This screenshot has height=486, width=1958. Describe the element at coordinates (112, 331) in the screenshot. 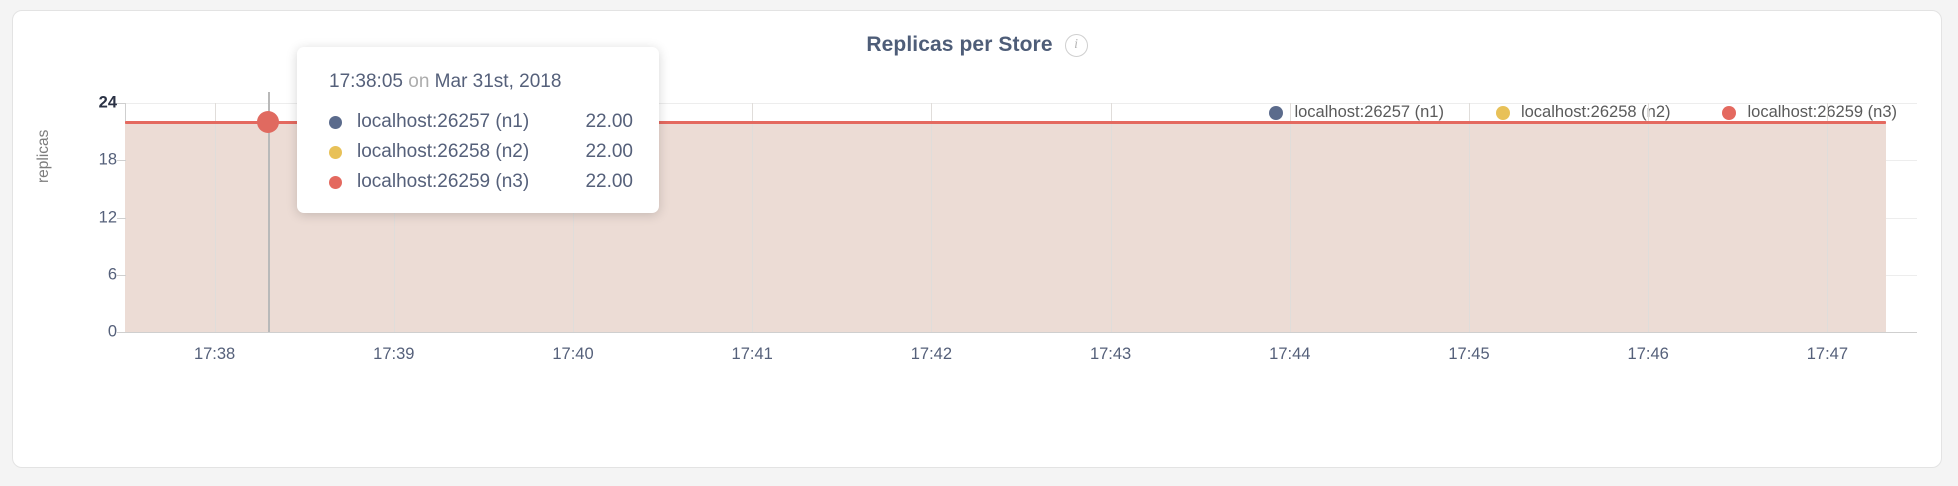

I see `y-axis-tick-label: 0` at that location.